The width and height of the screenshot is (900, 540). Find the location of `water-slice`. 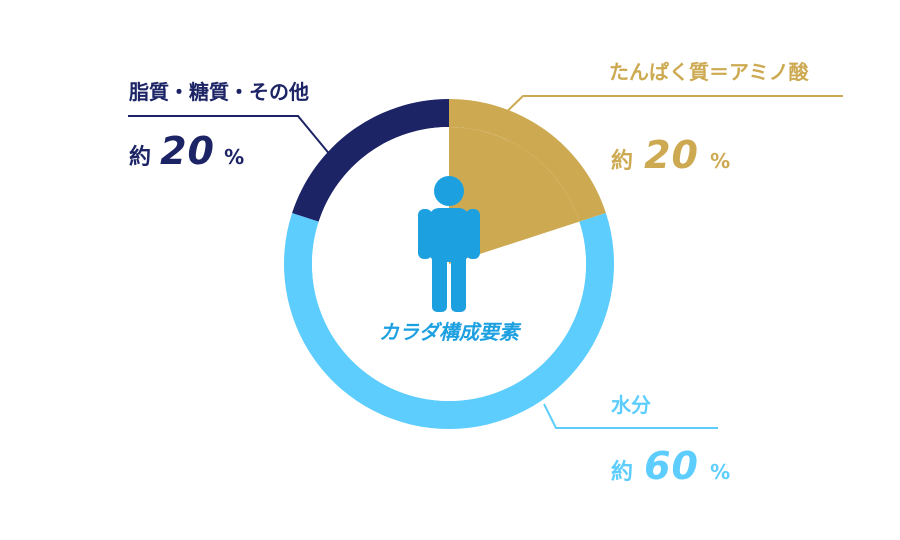

water-slice is located at coordinates (449, 321).